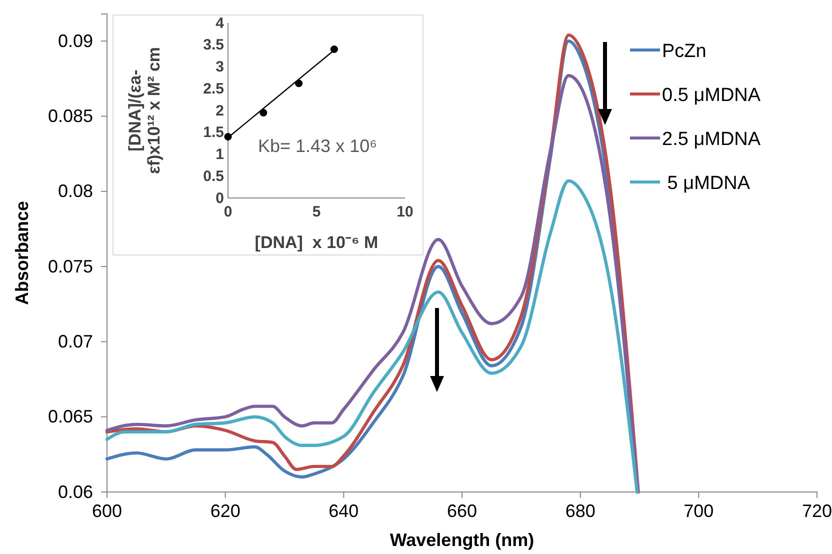 The width and height of the screenshot is (832, 554). What do you see at coordinates (213, 89) in the screenshot?
I see `y-tick-label: 2.5` at bounding box center [213, 89].